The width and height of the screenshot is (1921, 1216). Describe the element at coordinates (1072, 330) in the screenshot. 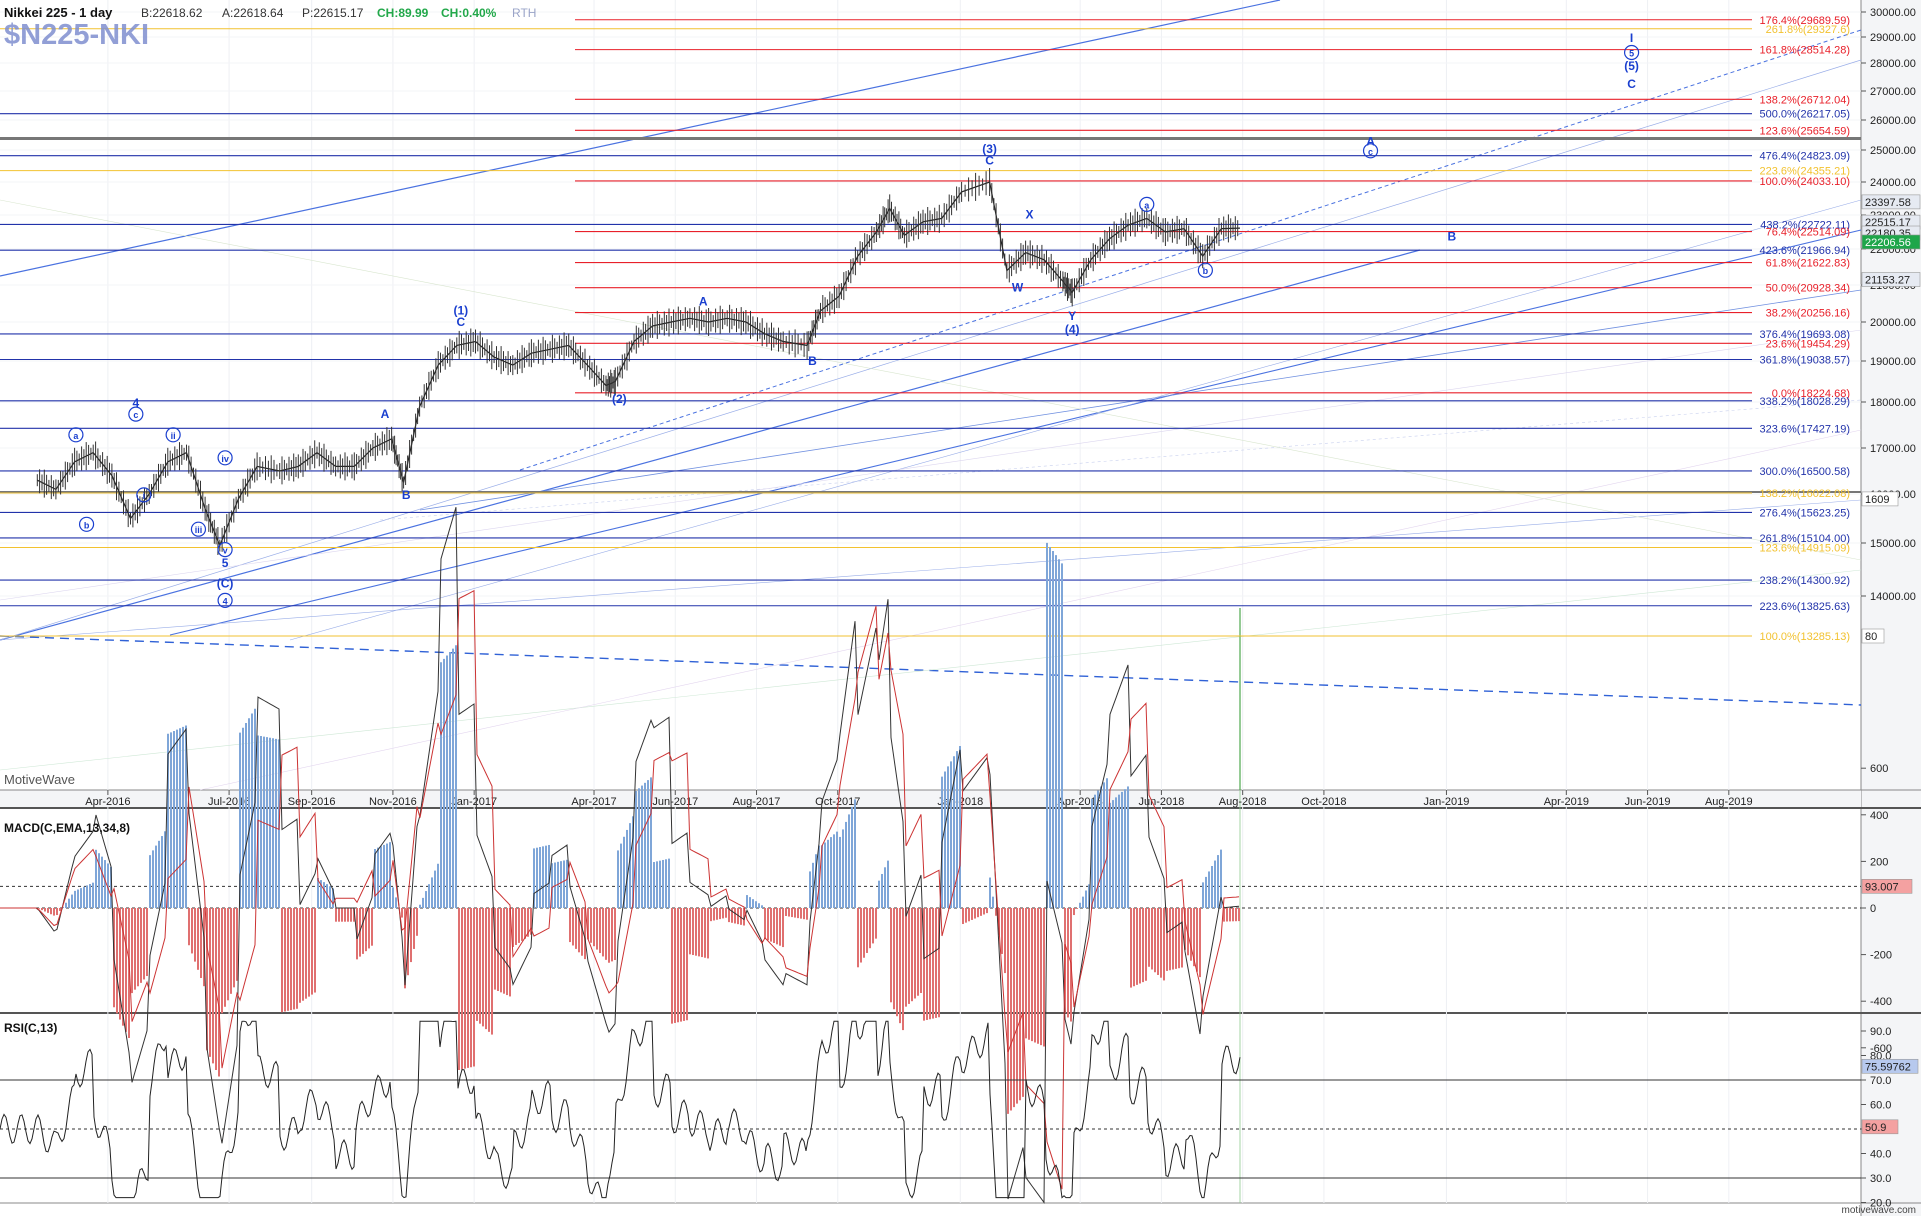

I see `wave-label-24: (4)` at that location.